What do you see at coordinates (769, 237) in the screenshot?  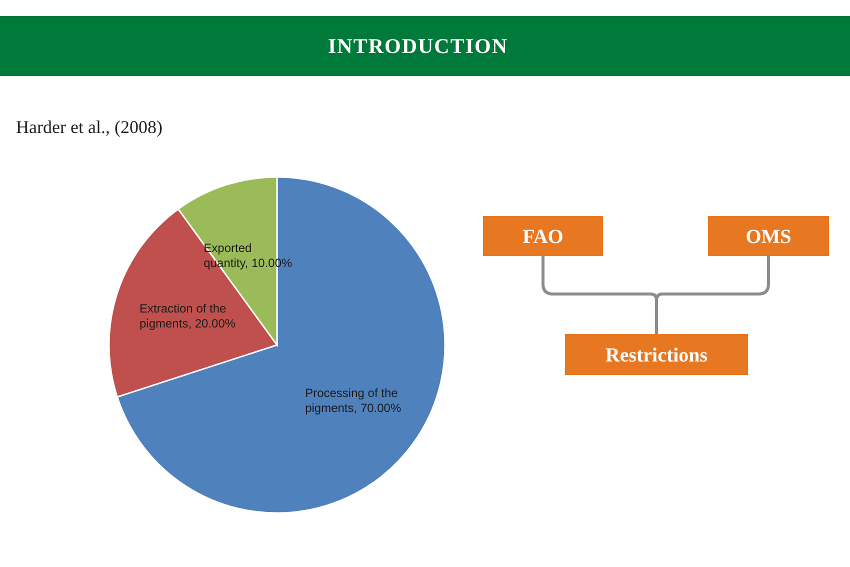 I see `text: OMS` at bounding box center [769, 237].